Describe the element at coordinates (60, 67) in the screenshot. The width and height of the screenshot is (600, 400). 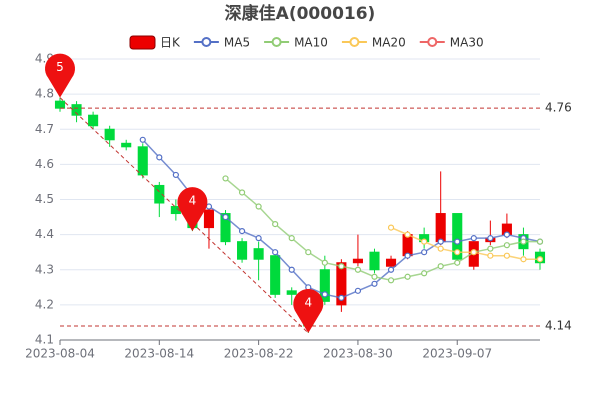
I see `mark-pin-label: 5` at that location.